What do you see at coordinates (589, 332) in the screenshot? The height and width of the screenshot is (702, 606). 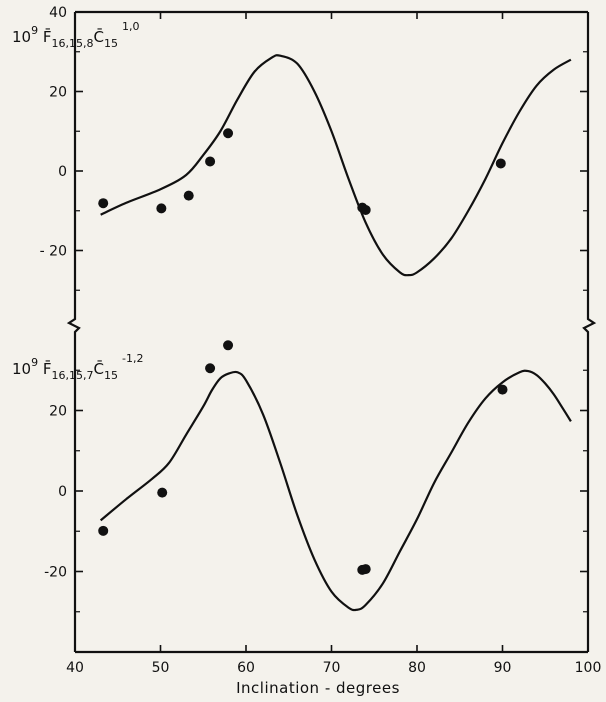 I see `frame-right` at bounding box center [589, 332].